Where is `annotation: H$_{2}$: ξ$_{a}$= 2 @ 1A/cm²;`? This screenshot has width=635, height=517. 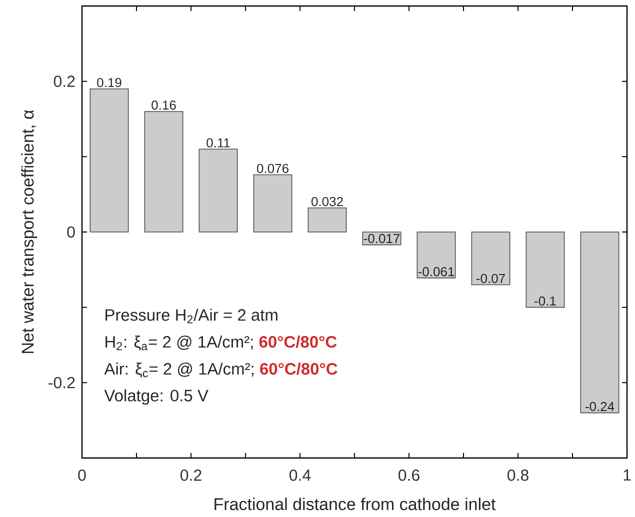
annotation: H$_{2}$: ξ$_{a}$= 2 @ 1A/cm²; is located at coordinates (179, 343).